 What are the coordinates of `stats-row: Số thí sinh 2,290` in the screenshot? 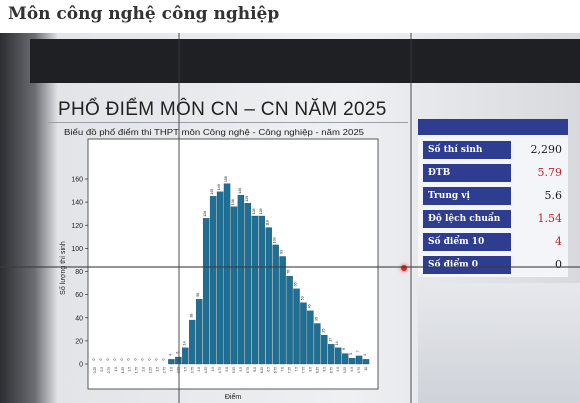 It's located at (493, 149).